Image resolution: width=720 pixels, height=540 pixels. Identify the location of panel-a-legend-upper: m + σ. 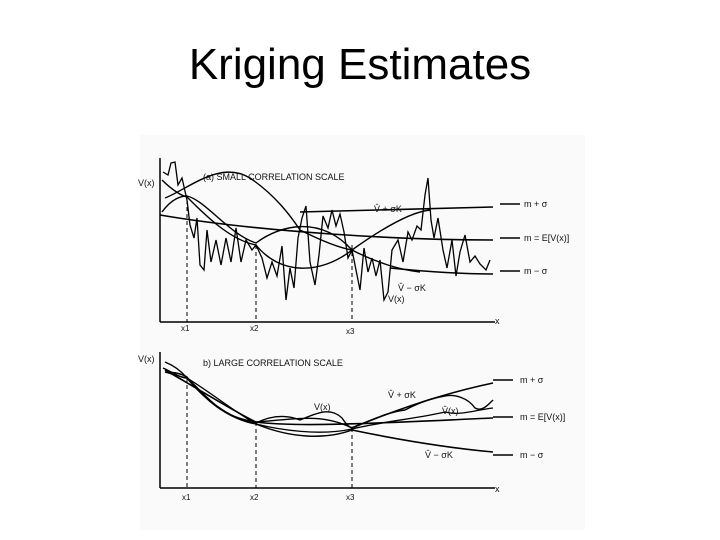
(536, 204).